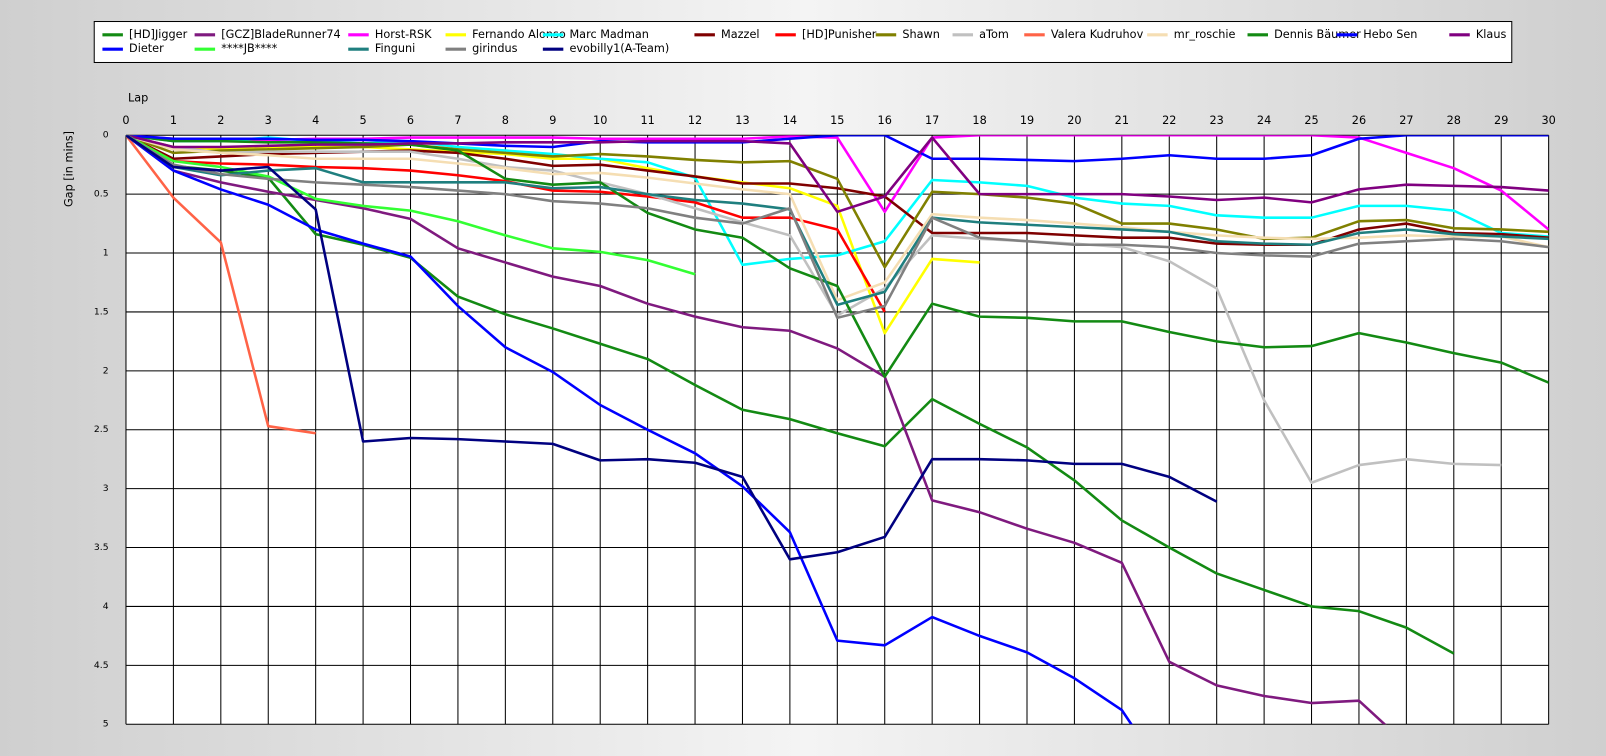 The image size is (1606, 756). What do you see at coordinates (146, 48) in the screenshot?
I see `legend-label: Dieter` at bounding box center [146, 48].